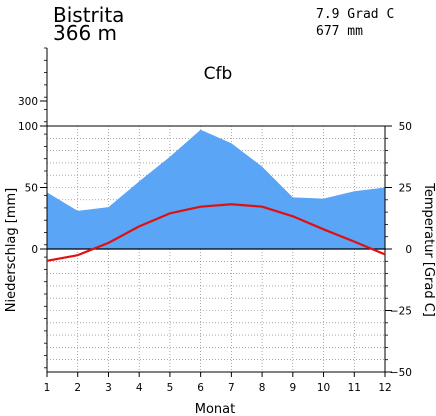  What do you see at coordinates (28, 102) in the screenshot?
I see `left-tick-label: 300` at bounding box center [28, 102].